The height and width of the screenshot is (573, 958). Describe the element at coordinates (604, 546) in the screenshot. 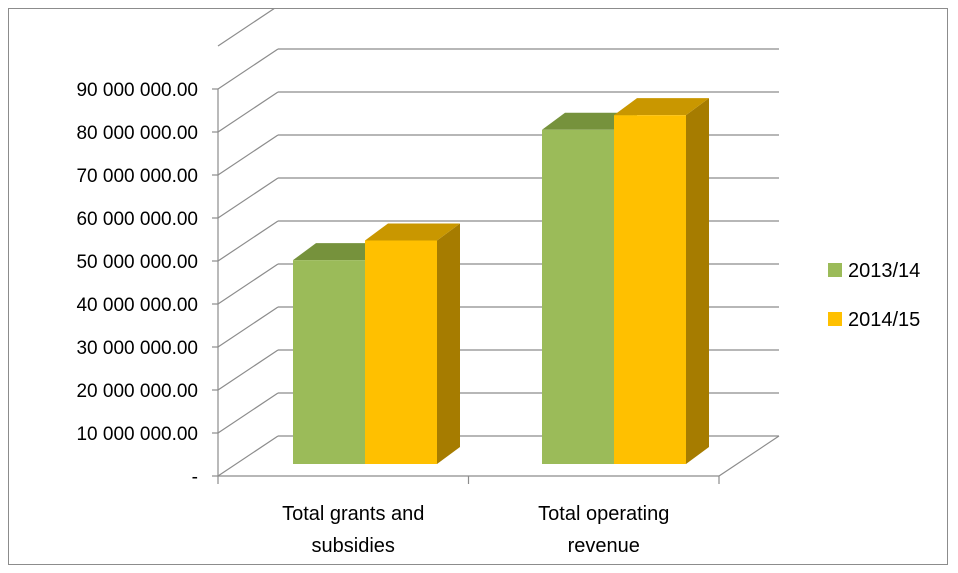

I see `x-category-label: revenue` at that location.